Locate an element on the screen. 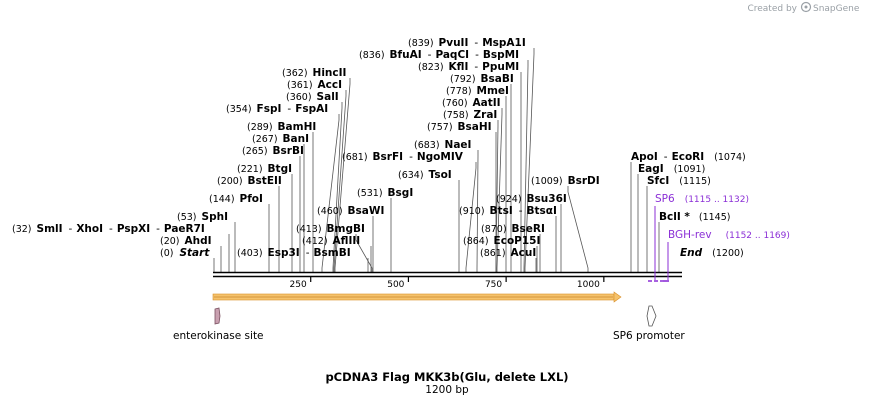 The image size is (895, 405). enzyme-label-naei: (683) NaeI is located at coordinates (442, 145).